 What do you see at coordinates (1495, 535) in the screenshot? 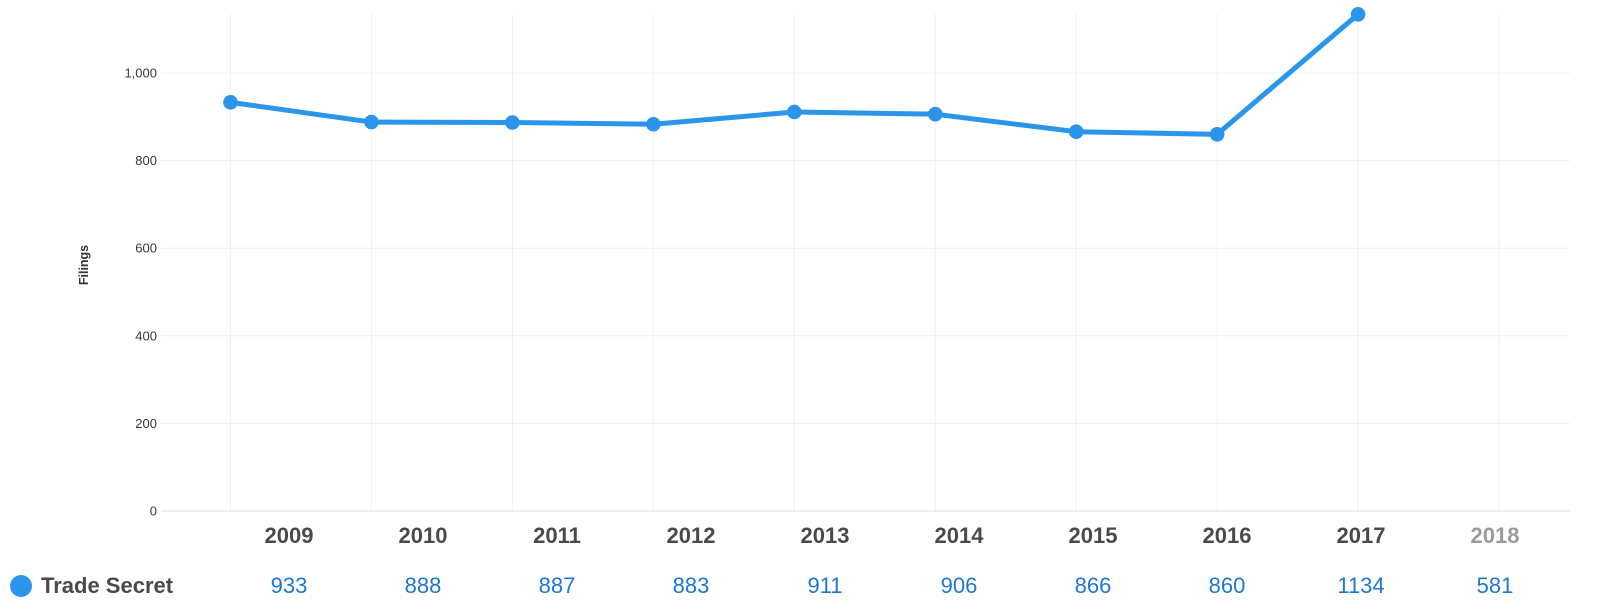
I see `year-label-2018: 2018` at bounding box center [1495, 535].